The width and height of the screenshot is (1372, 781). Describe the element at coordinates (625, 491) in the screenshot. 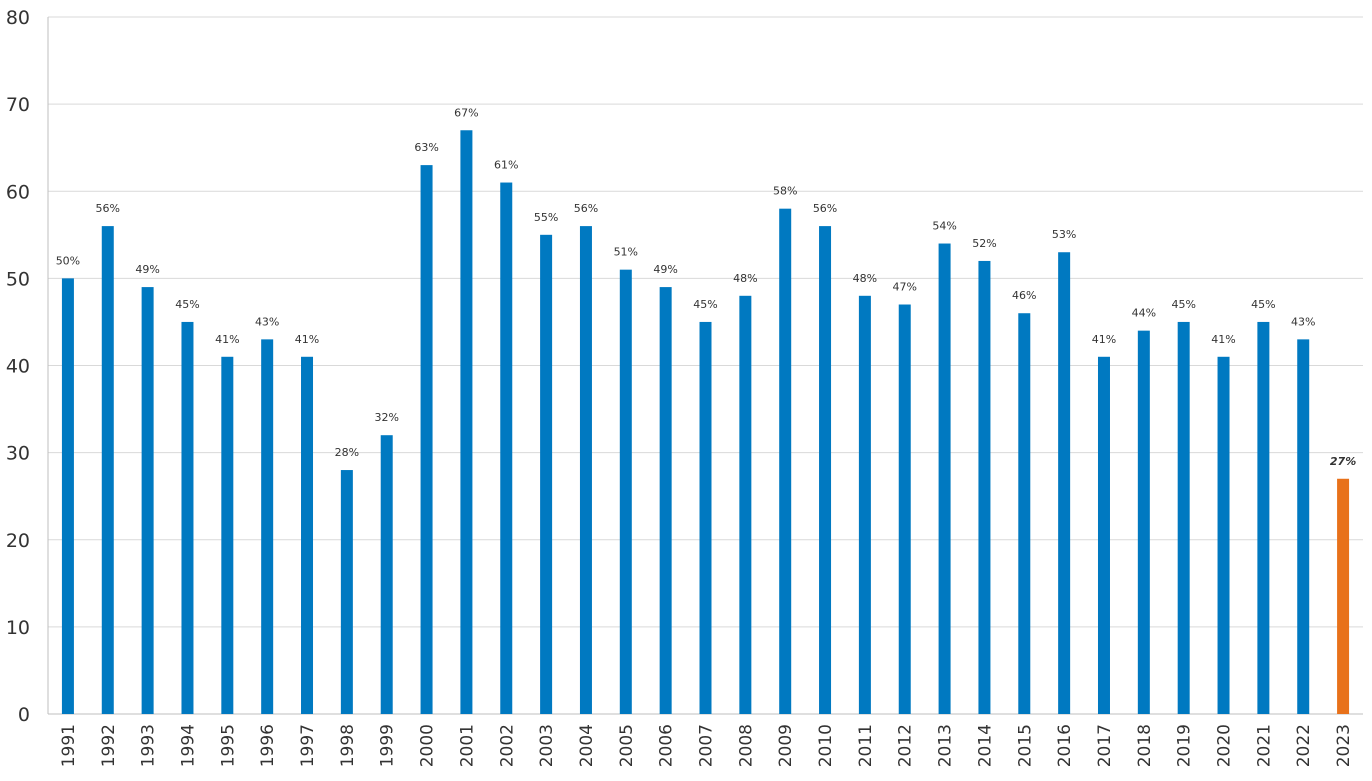

I see `bar-2005` at that location.